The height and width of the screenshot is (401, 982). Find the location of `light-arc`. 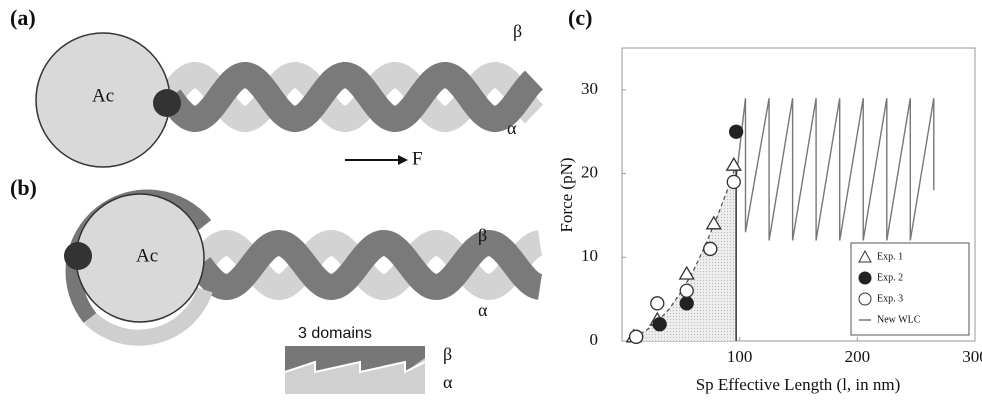

light-arc is located at coordinates (148, 316).